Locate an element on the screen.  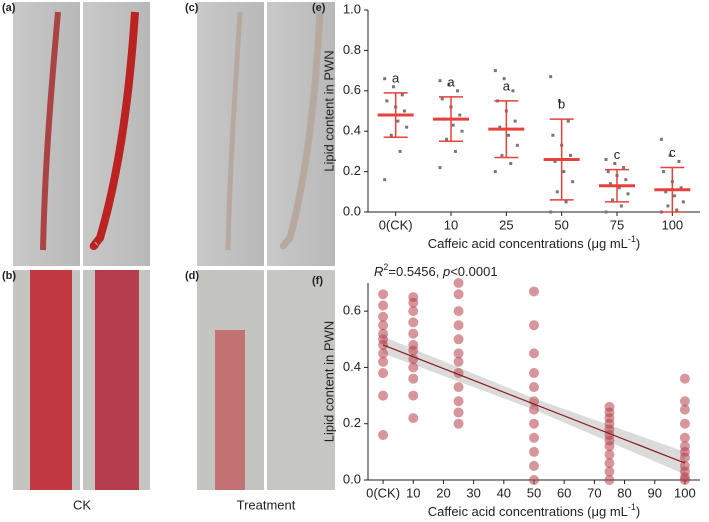
panel-label: (f) is located at coordinates (317, 281).